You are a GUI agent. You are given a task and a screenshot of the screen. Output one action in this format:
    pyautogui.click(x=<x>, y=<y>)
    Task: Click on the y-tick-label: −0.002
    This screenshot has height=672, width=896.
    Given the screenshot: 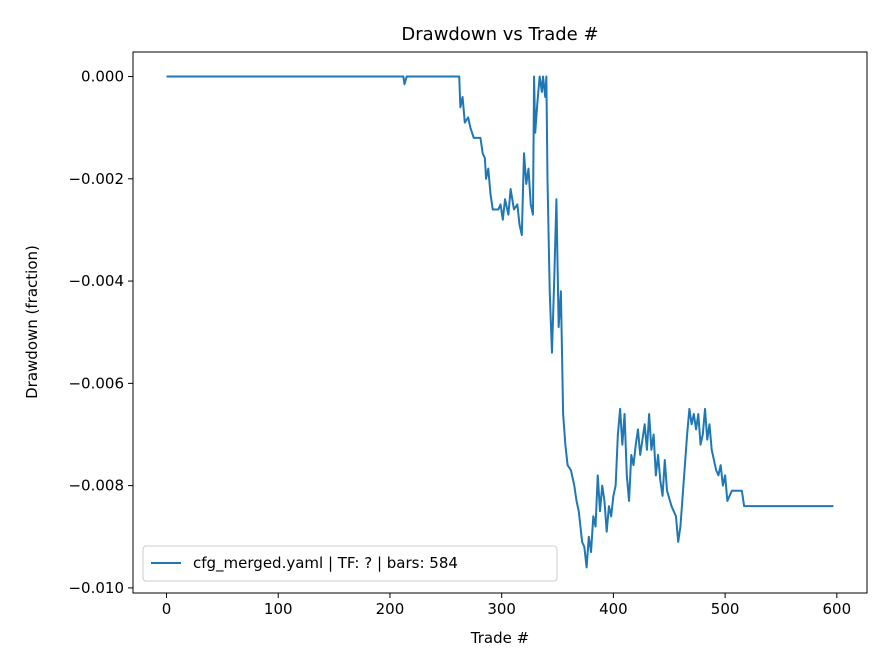 What is the action you would take?
    pyautogui.click(x=96, y=179)
    